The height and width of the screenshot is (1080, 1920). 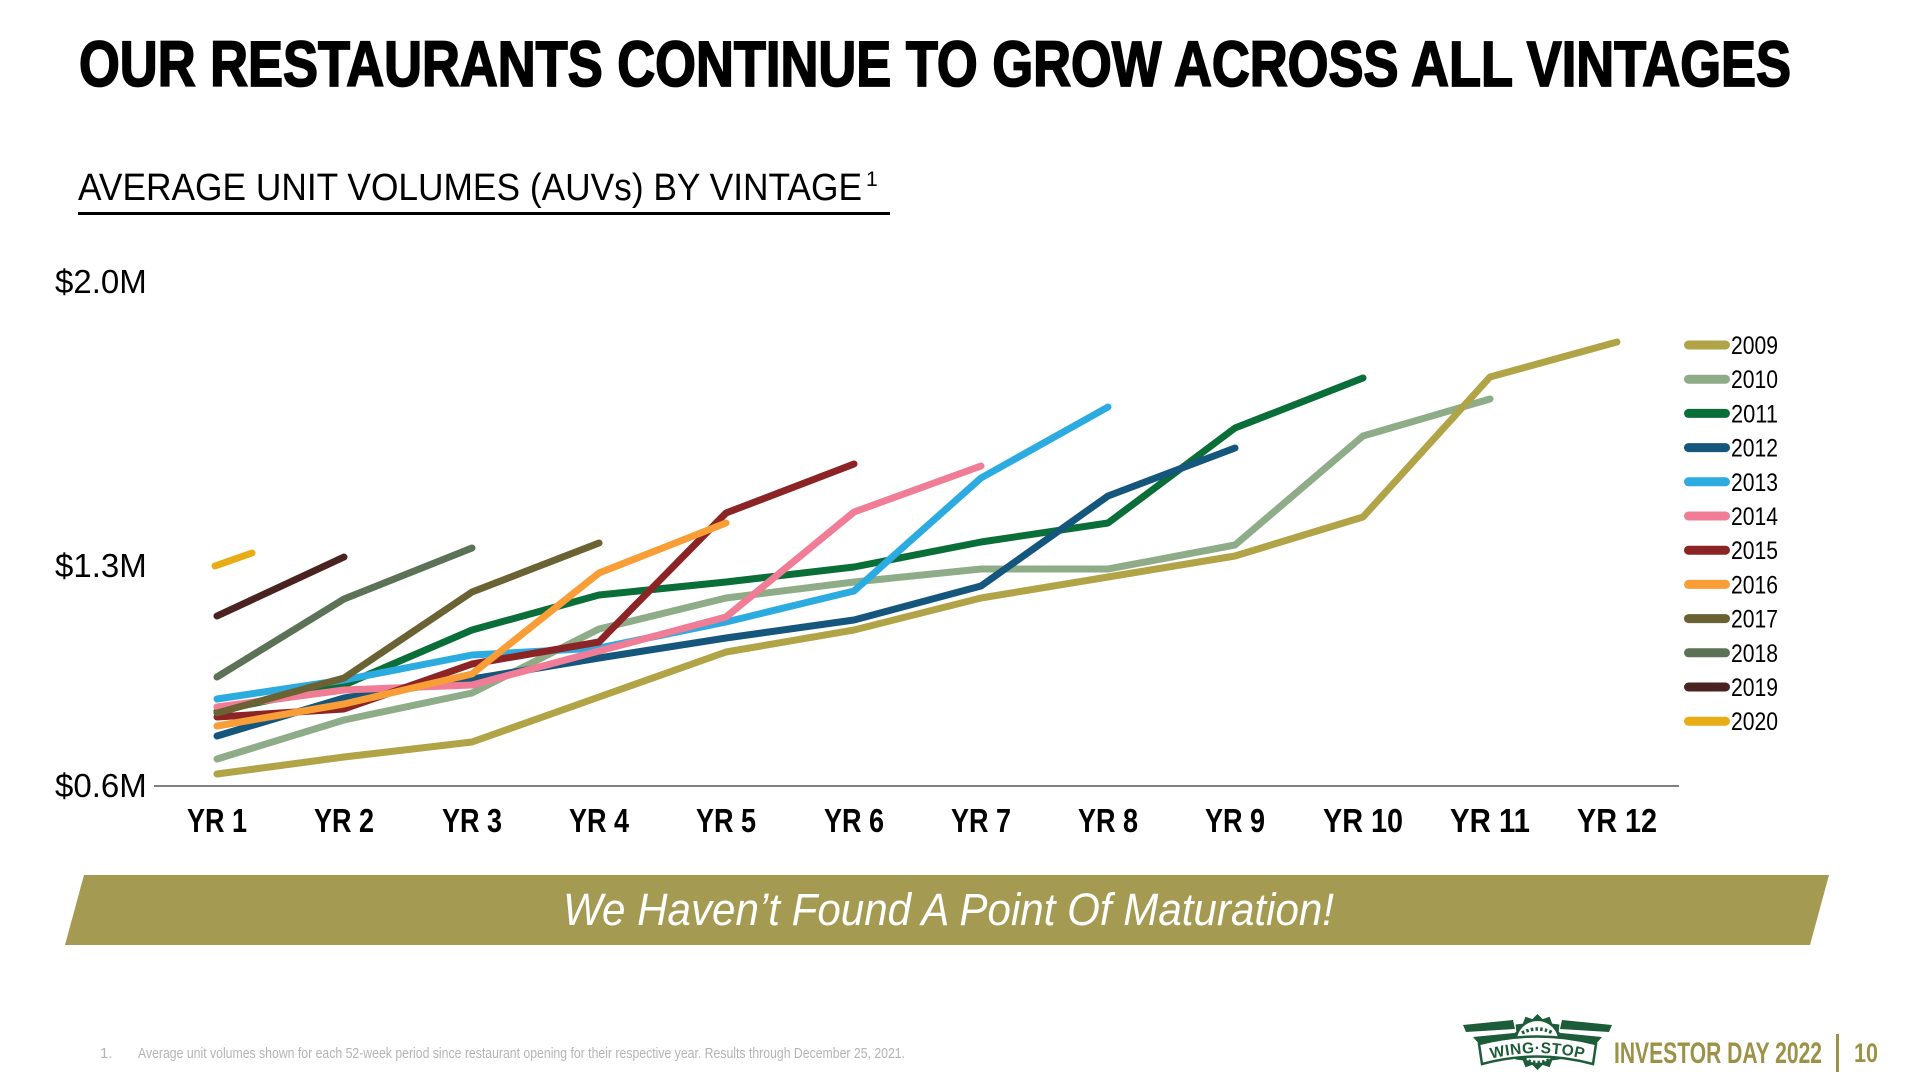 I want to click on svg-text: $0.6M, so click(x=101, y=785).